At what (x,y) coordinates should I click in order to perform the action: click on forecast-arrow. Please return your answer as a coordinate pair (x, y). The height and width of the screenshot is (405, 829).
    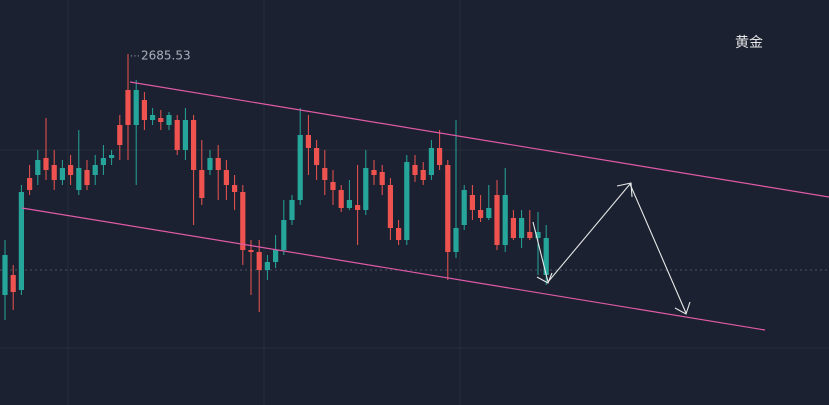
    Looking at the image, I should click on (611, 248).